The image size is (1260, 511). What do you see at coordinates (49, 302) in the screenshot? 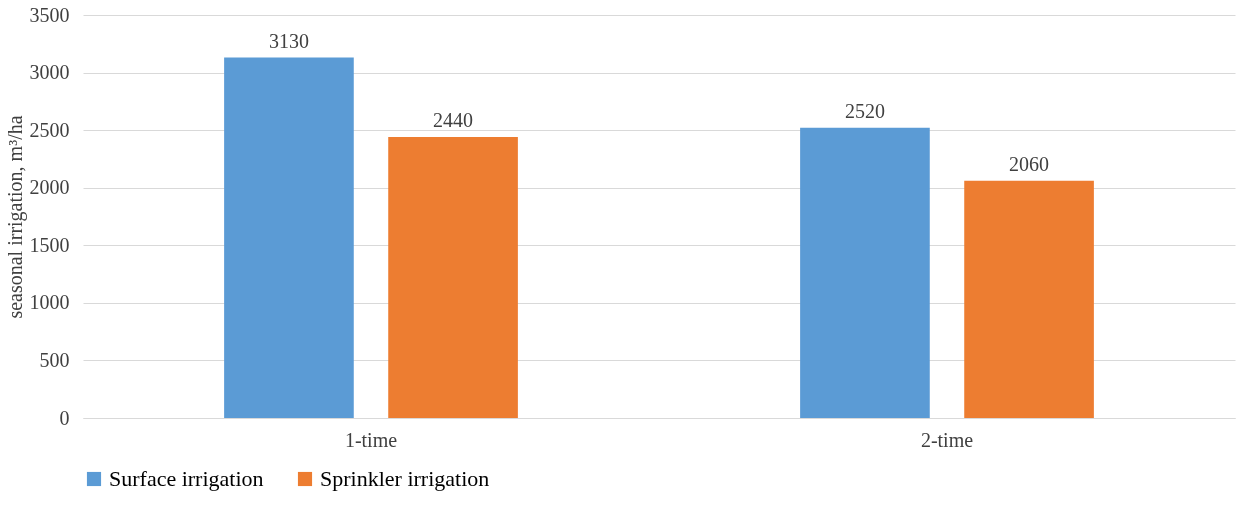
I see `y-tick-label: 1000` at bounding box center [49, 302].